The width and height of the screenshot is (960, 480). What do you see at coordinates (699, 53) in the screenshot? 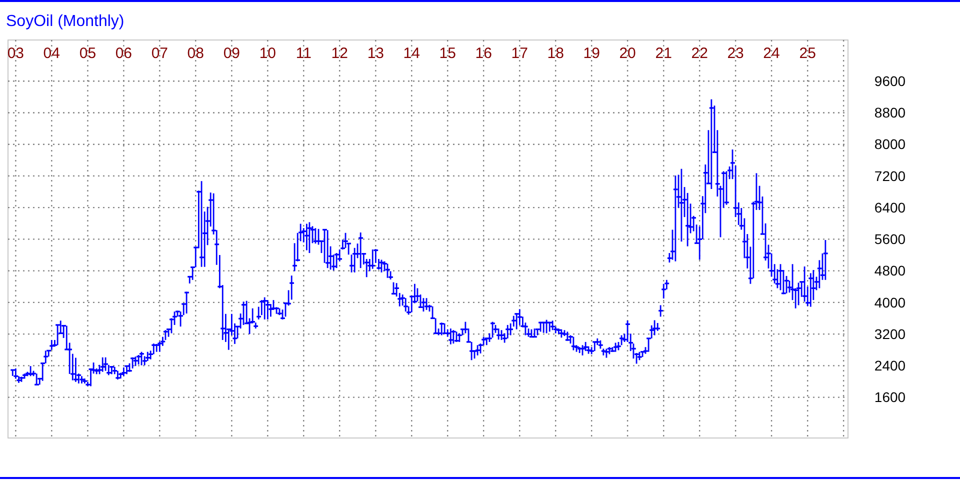
I see `x-tick-label: 22` at bounding box center [699, 53].